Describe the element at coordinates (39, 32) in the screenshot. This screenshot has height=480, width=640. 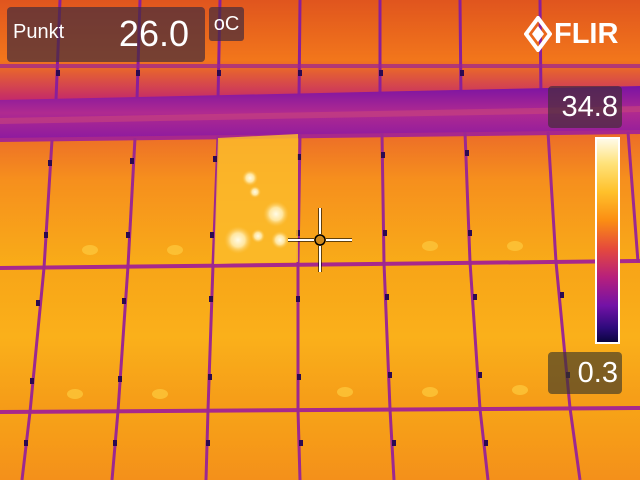
I see `spot-label: Punkt` at that location.